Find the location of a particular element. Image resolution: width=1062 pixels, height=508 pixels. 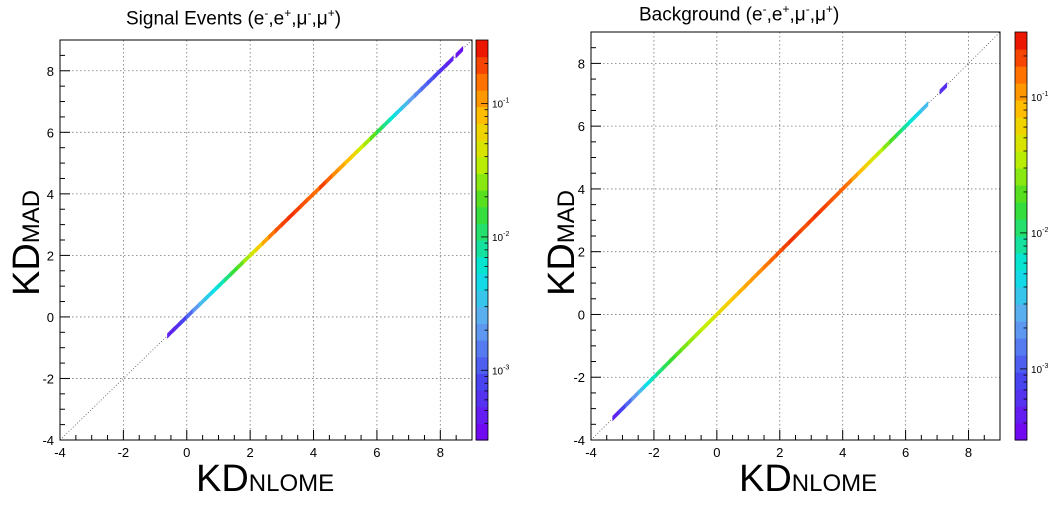

colorbar-tick-exponent: -3 is located at coordinates (1045, 366).